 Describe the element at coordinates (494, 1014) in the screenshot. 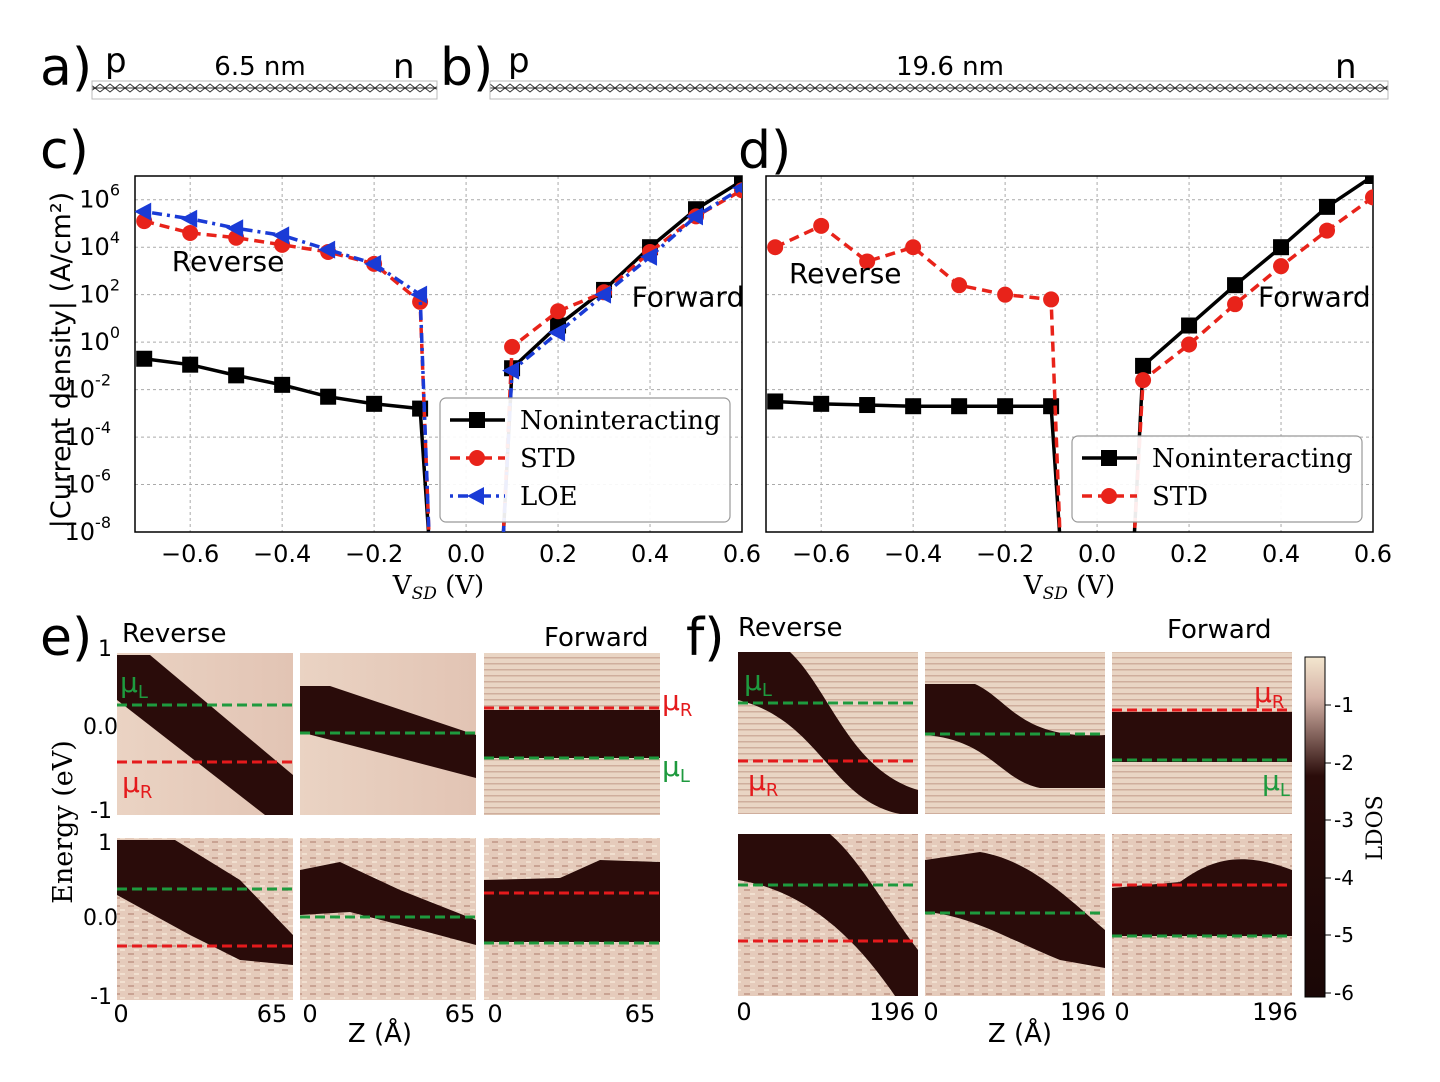

I see `e-xtick-0-c: 0` at that location.